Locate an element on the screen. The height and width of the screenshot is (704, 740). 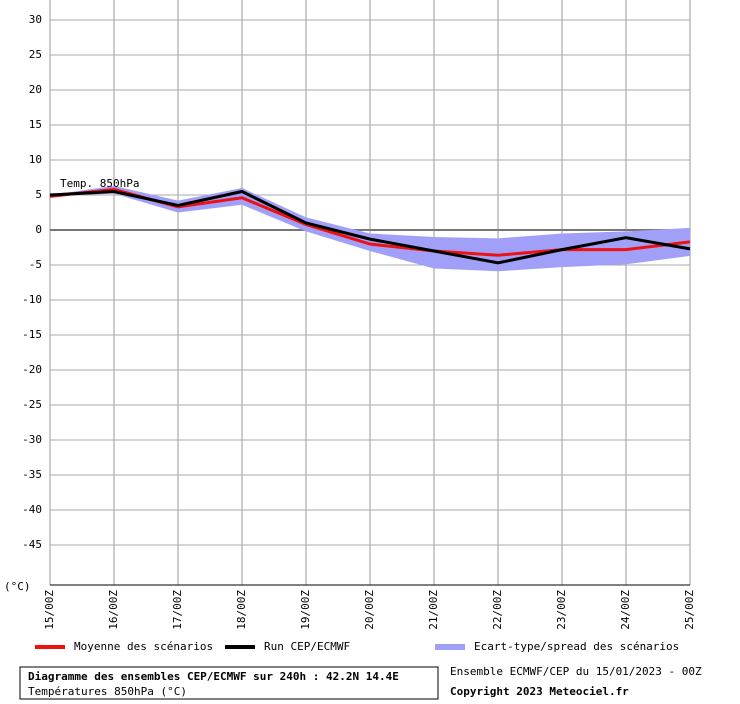
chart-subtitle: Températures 850hPa (°C) is located at coordinates (107, 691).